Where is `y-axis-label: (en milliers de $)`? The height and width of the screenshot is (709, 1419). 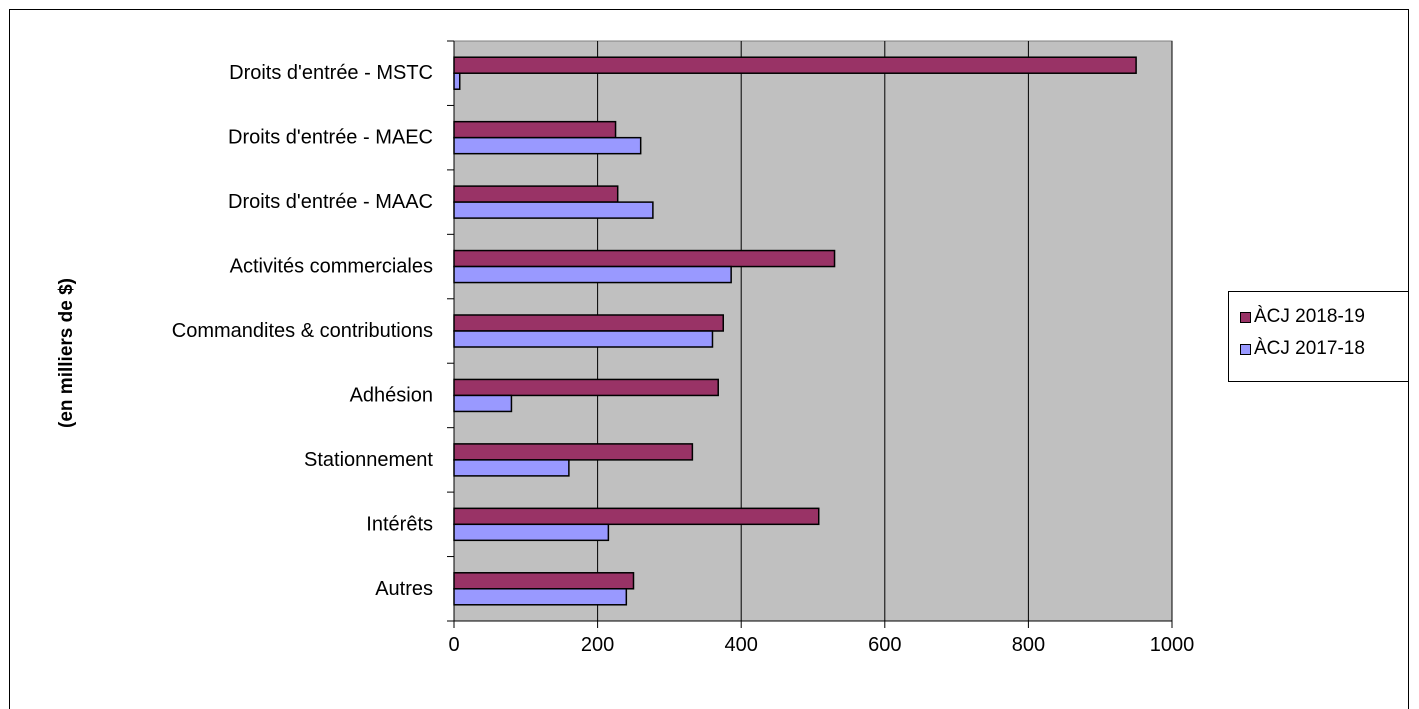
y-axis-label: (en milliers de $) is located at coordinates (66, 353).